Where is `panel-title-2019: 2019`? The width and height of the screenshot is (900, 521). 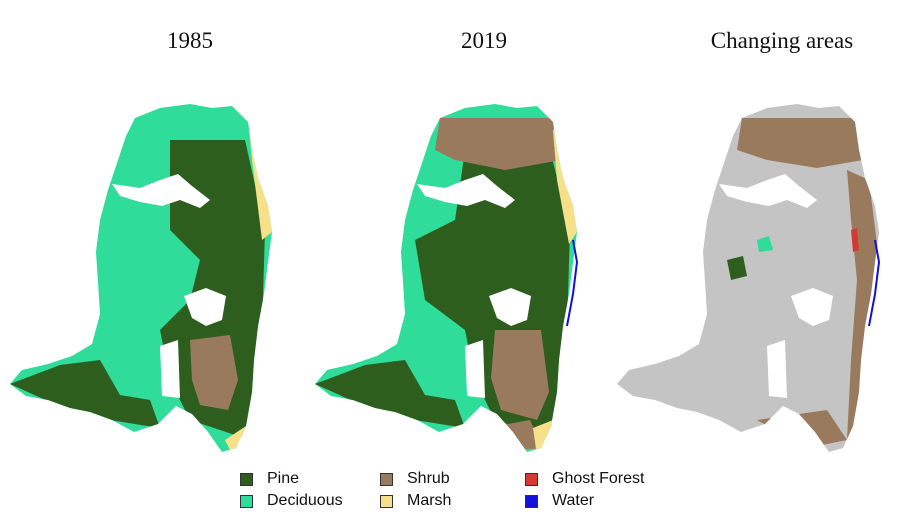
panel-title-2019: 2019 is located at coordinates (484, 40).